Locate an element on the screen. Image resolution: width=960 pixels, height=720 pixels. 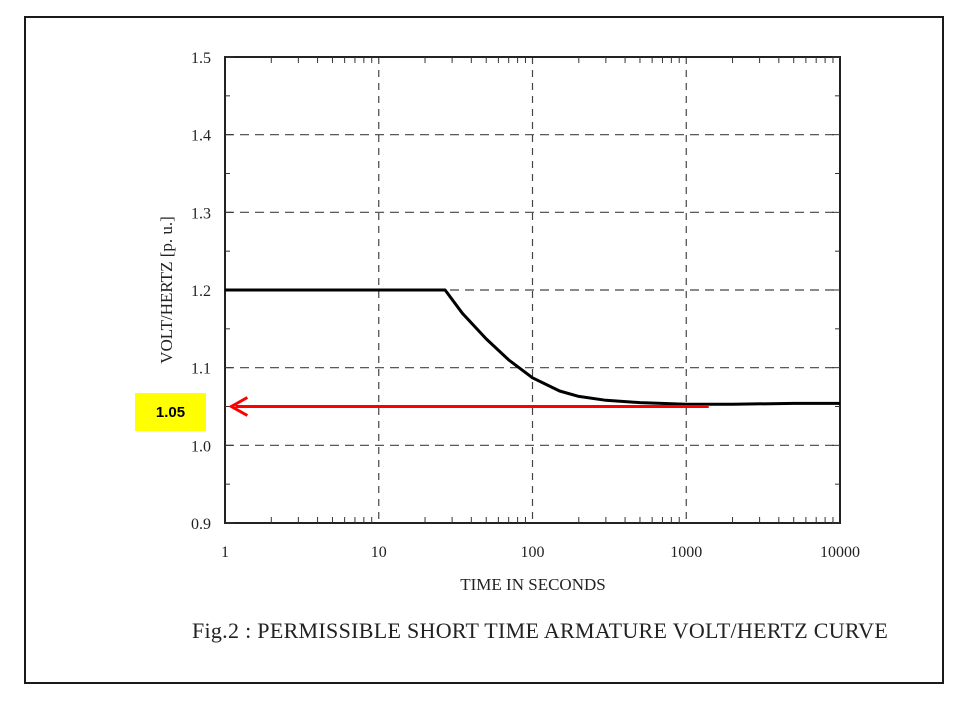
arrow-head is located at coordinates (238, 406).